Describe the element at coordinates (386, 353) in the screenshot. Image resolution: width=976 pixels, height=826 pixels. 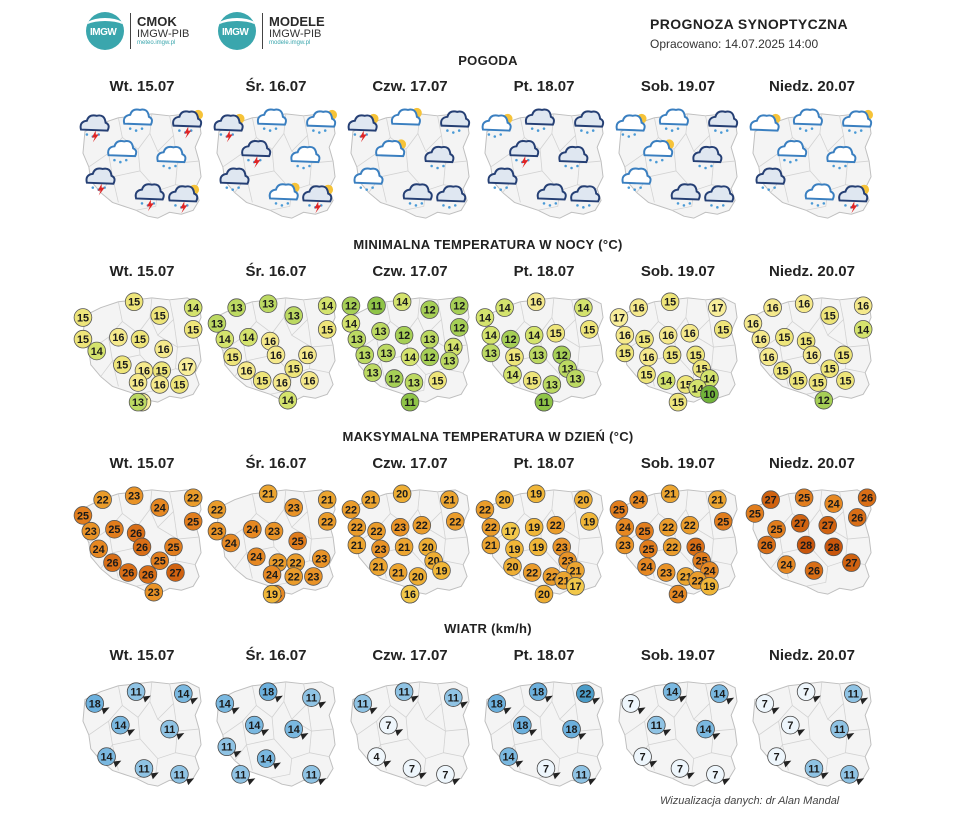
I see `min-temp-marker: 13` at that location.